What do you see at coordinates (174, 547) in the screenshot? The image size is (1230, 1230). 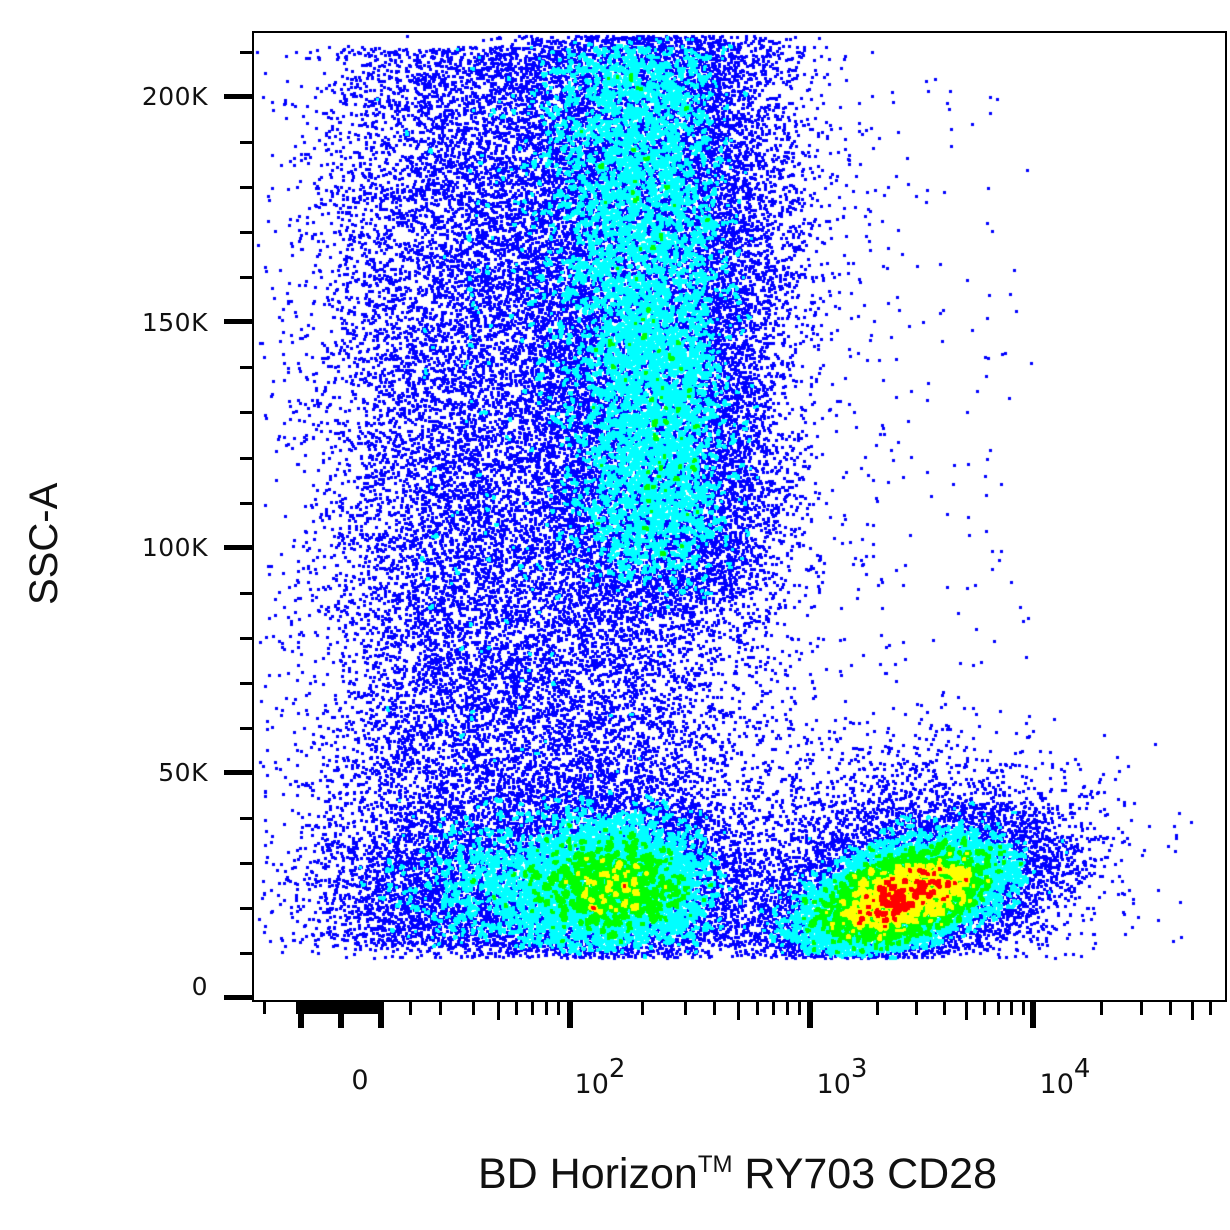 I see `y-tick-label-100k: 100K` at bounding box center [174, 547].